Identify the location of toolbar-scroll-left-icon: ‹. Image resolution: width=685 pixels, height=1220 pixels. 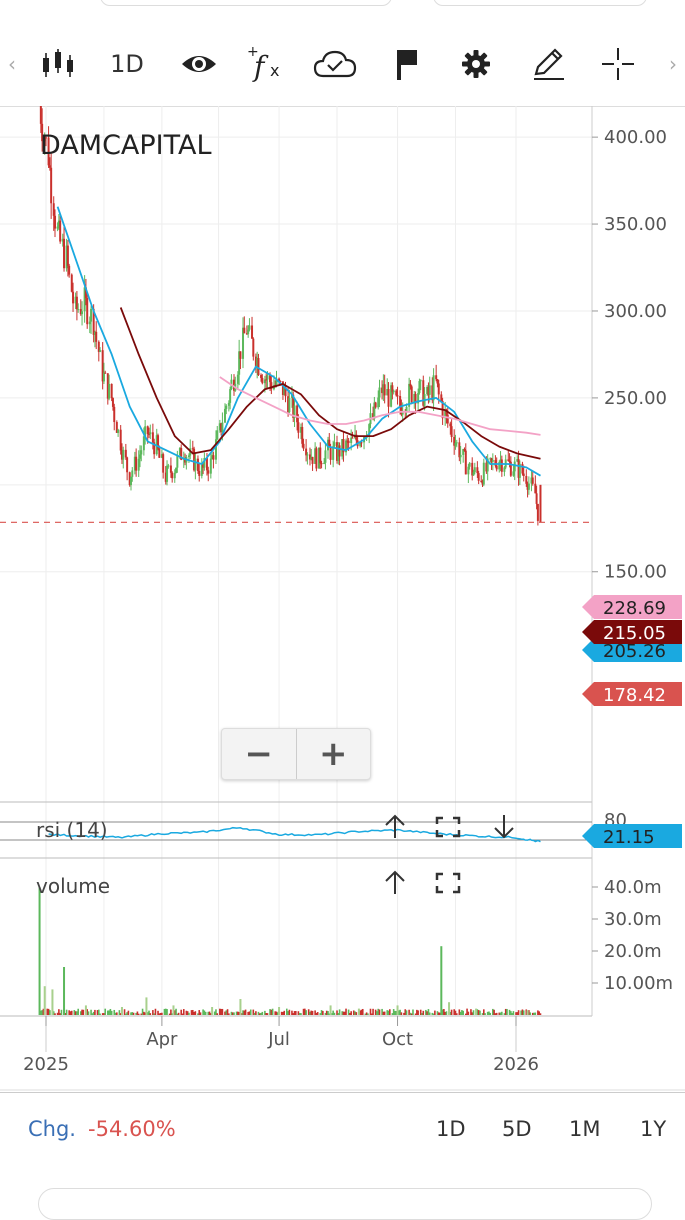
(12, 64).